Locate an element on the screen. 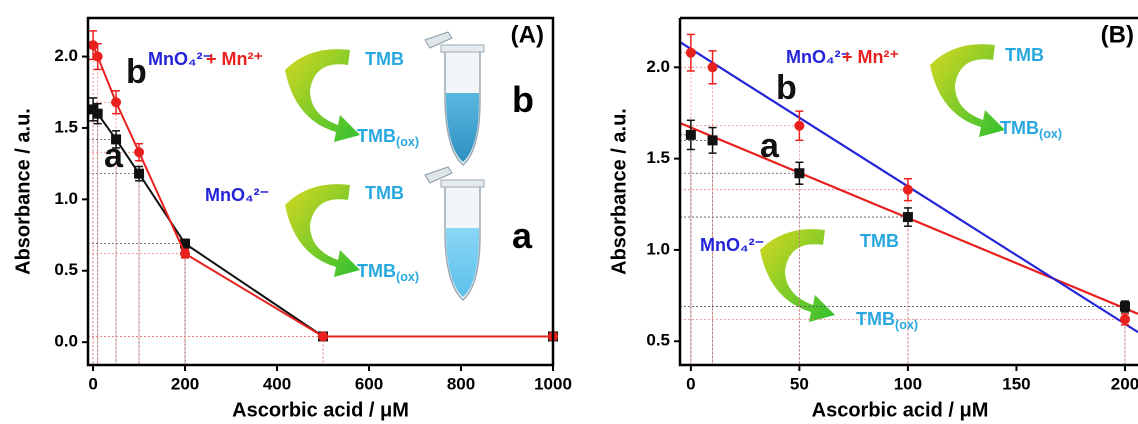 The image size is (1138, 424). x-tick-label: 600 is located at coordinates (369, 383).